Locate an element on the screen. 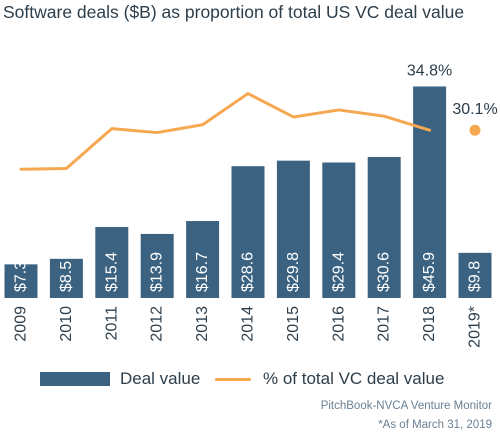  bar-value-label: $13.9 is located at coordinates (157, 272).